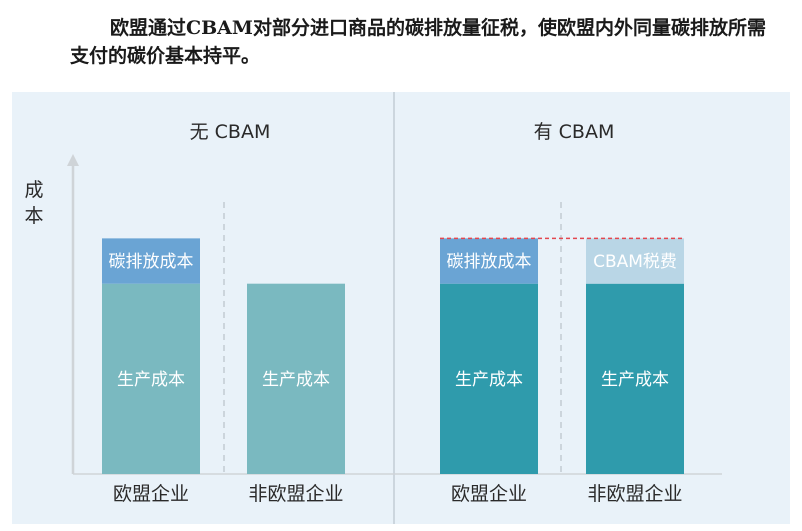 This screenshot has height=531, width=802. I want to click on panel-title: 无 CBAM, so click(230, 132).